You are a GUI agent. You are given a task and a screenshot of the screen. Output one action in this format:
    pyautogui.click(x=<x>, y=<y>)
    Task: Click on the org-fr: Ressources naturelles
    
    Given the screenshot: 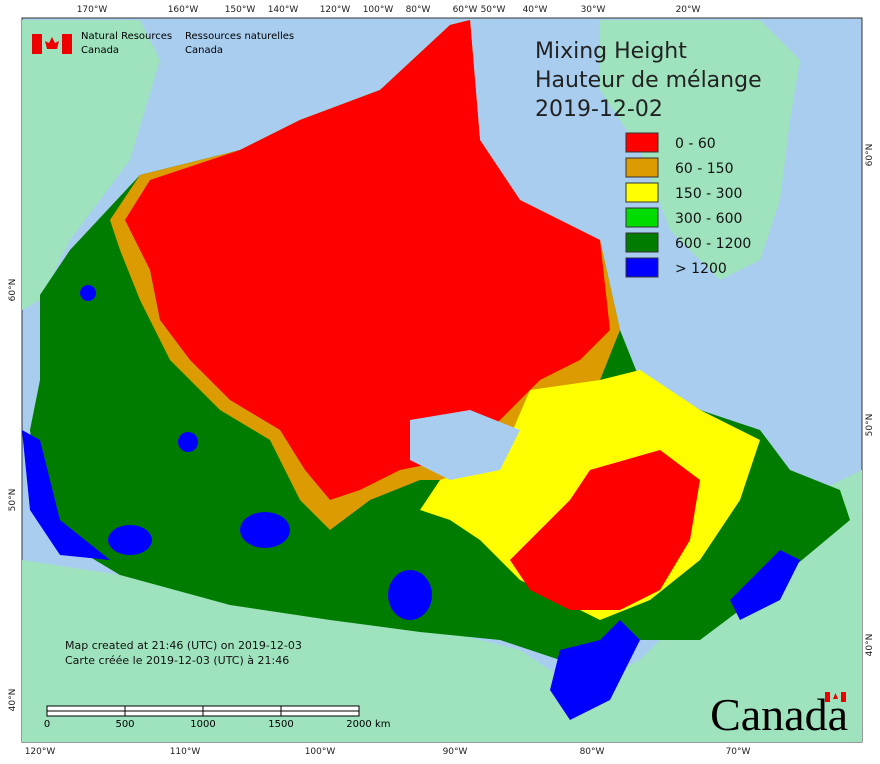 What is the action you would take?
    pyautogui.click(x=239, y=36)
    